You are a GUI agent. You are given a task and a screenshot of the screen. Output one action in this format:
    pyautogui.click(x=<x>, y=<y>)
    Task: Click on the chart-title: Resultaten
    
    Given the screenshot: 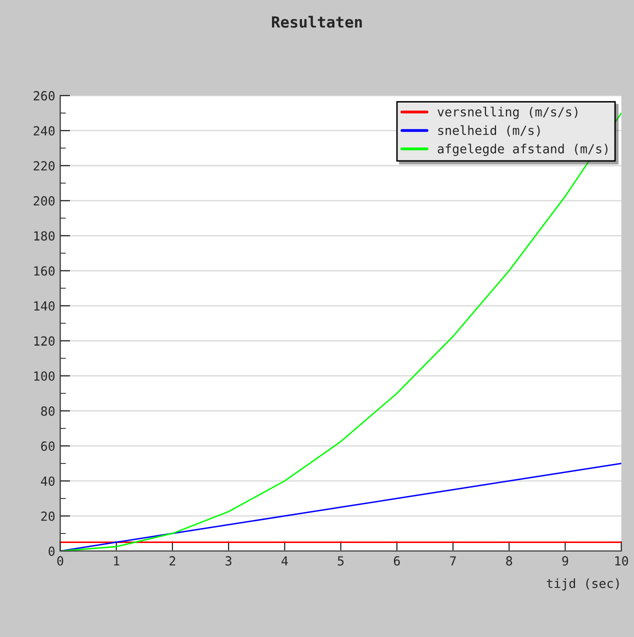 What is the action you would take?
    pyautogui.click(x=317, y=22)
    